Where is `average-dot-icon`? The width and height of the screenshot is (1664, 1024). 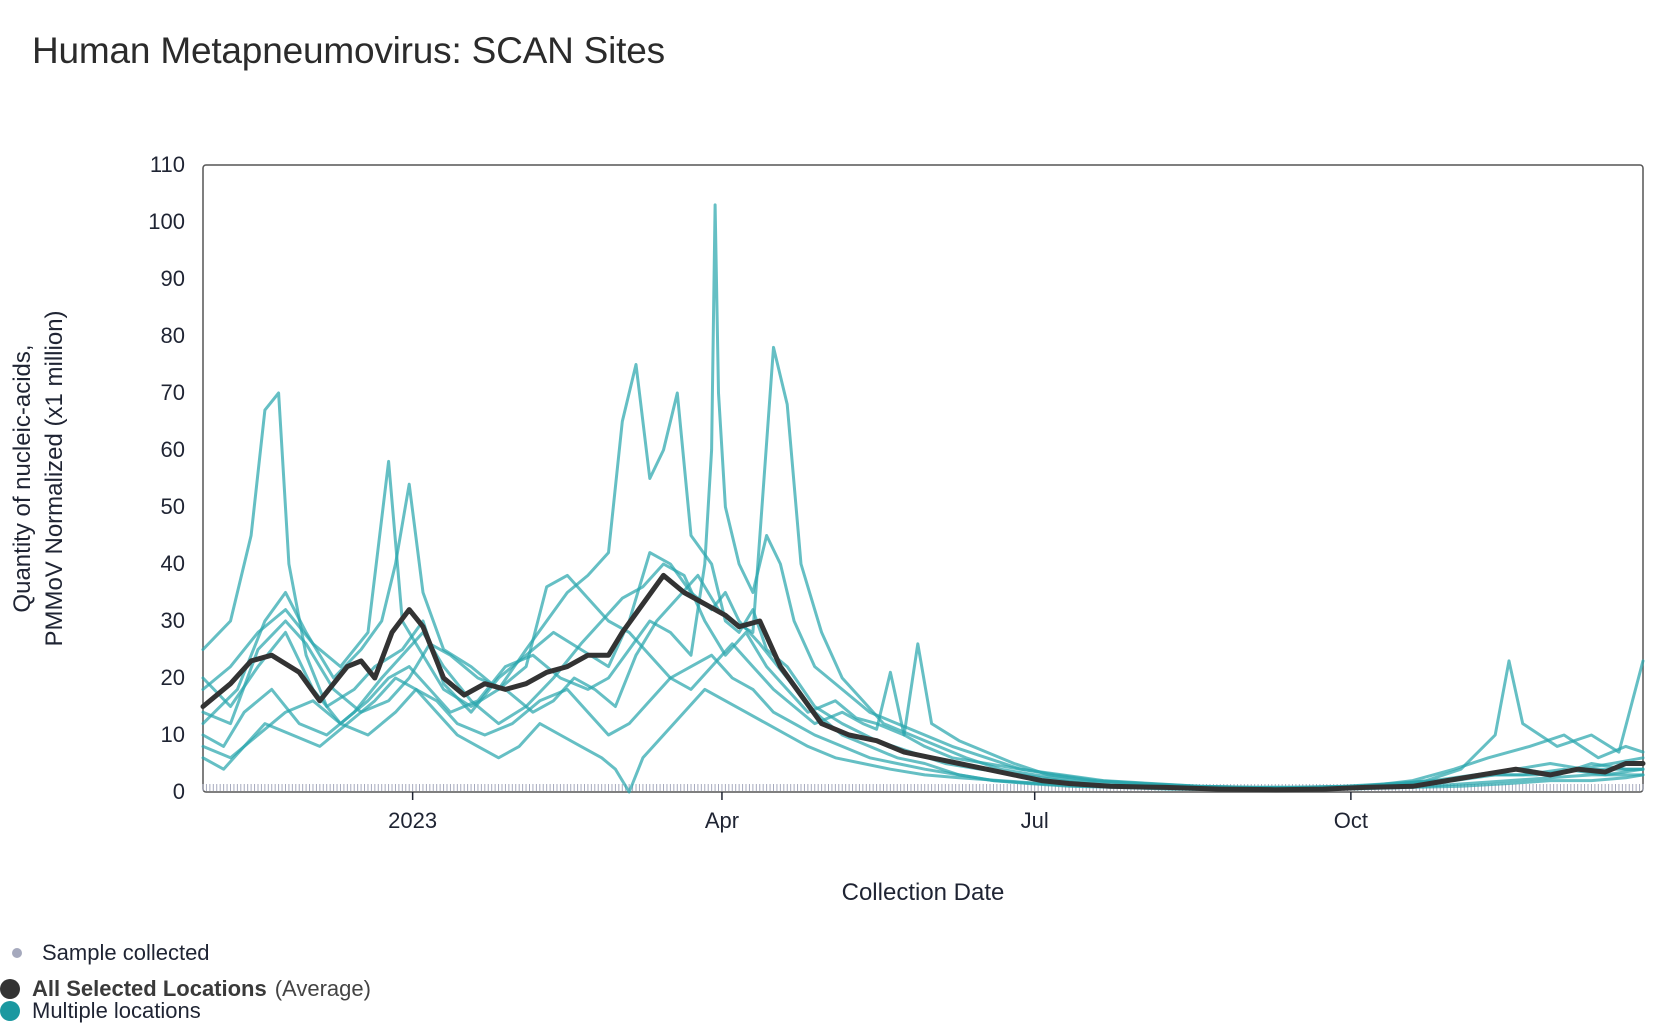
average-dot-icon is located at coordinates (10, 989).